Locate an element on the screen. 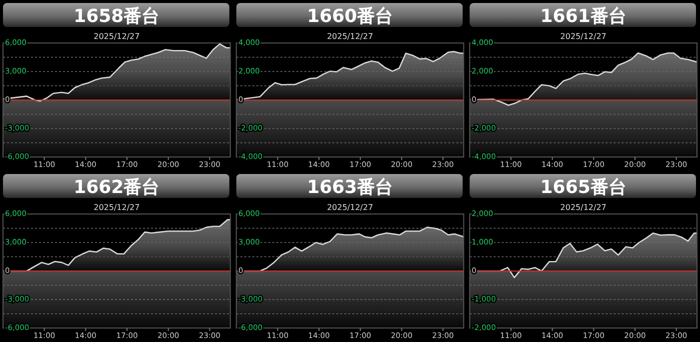 This screenshot has width=700, height=342. chart-title: 1665番台 is located at coordinates (583, 187).